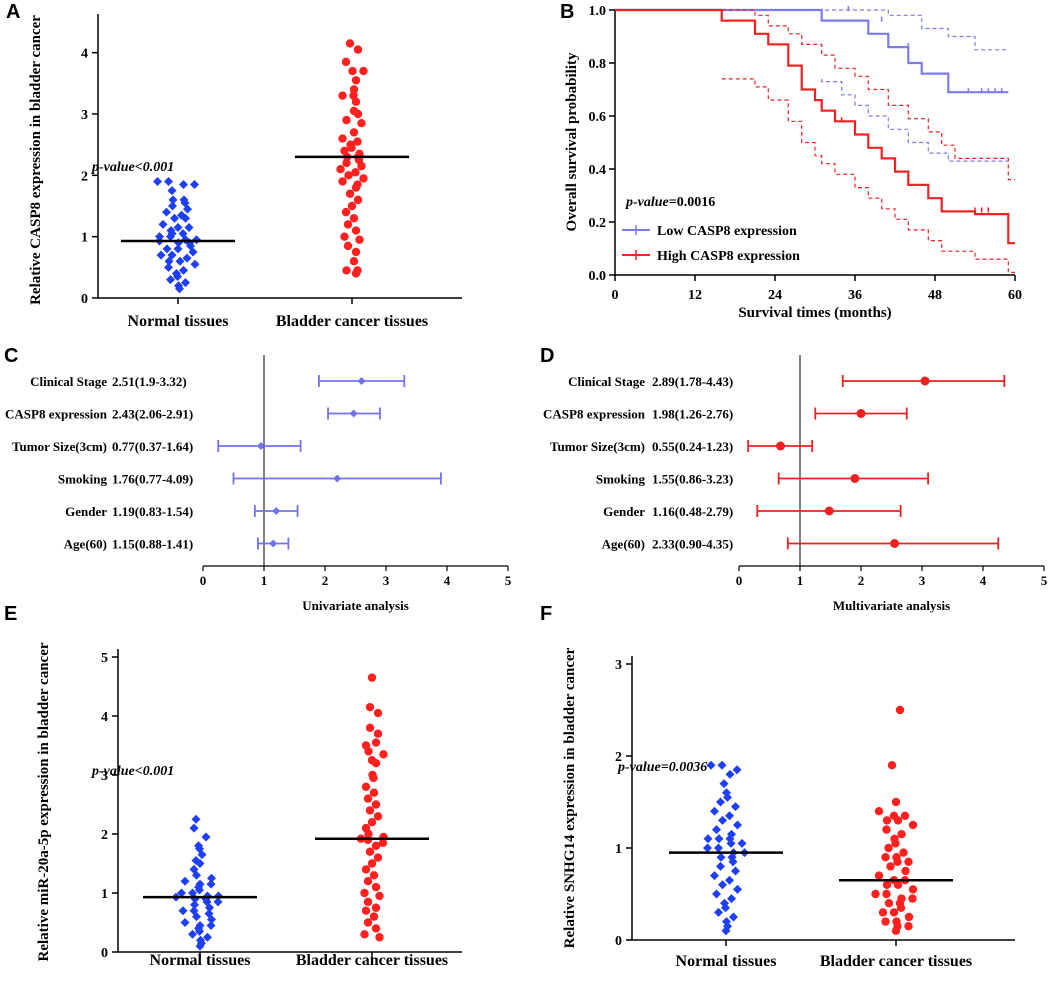  I want to click on x-tick-label: 60, so click(1015, 295).